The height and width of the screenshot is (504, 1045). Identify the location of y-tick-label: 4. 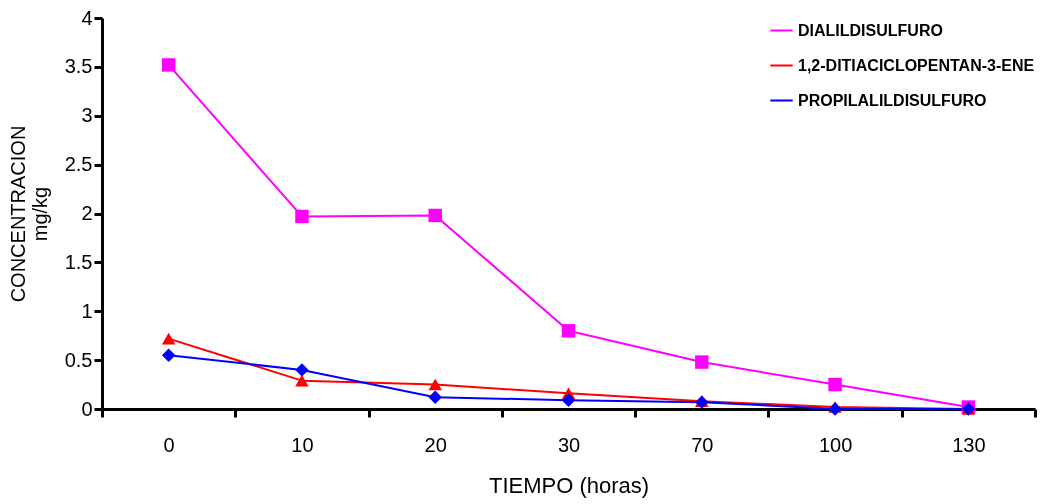
(87, 17).